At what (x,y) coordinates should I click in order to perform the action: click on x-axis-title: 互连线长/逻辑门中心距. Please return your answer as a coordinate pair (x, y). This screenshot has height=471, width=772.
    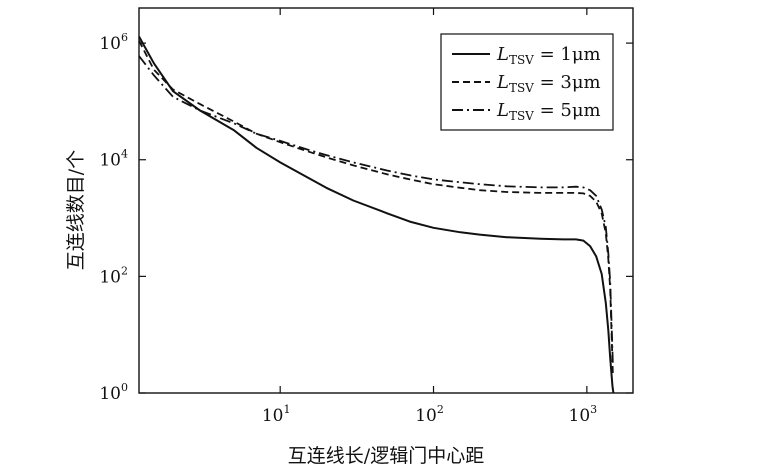
    Looking at the image, I should click on (386, 456).